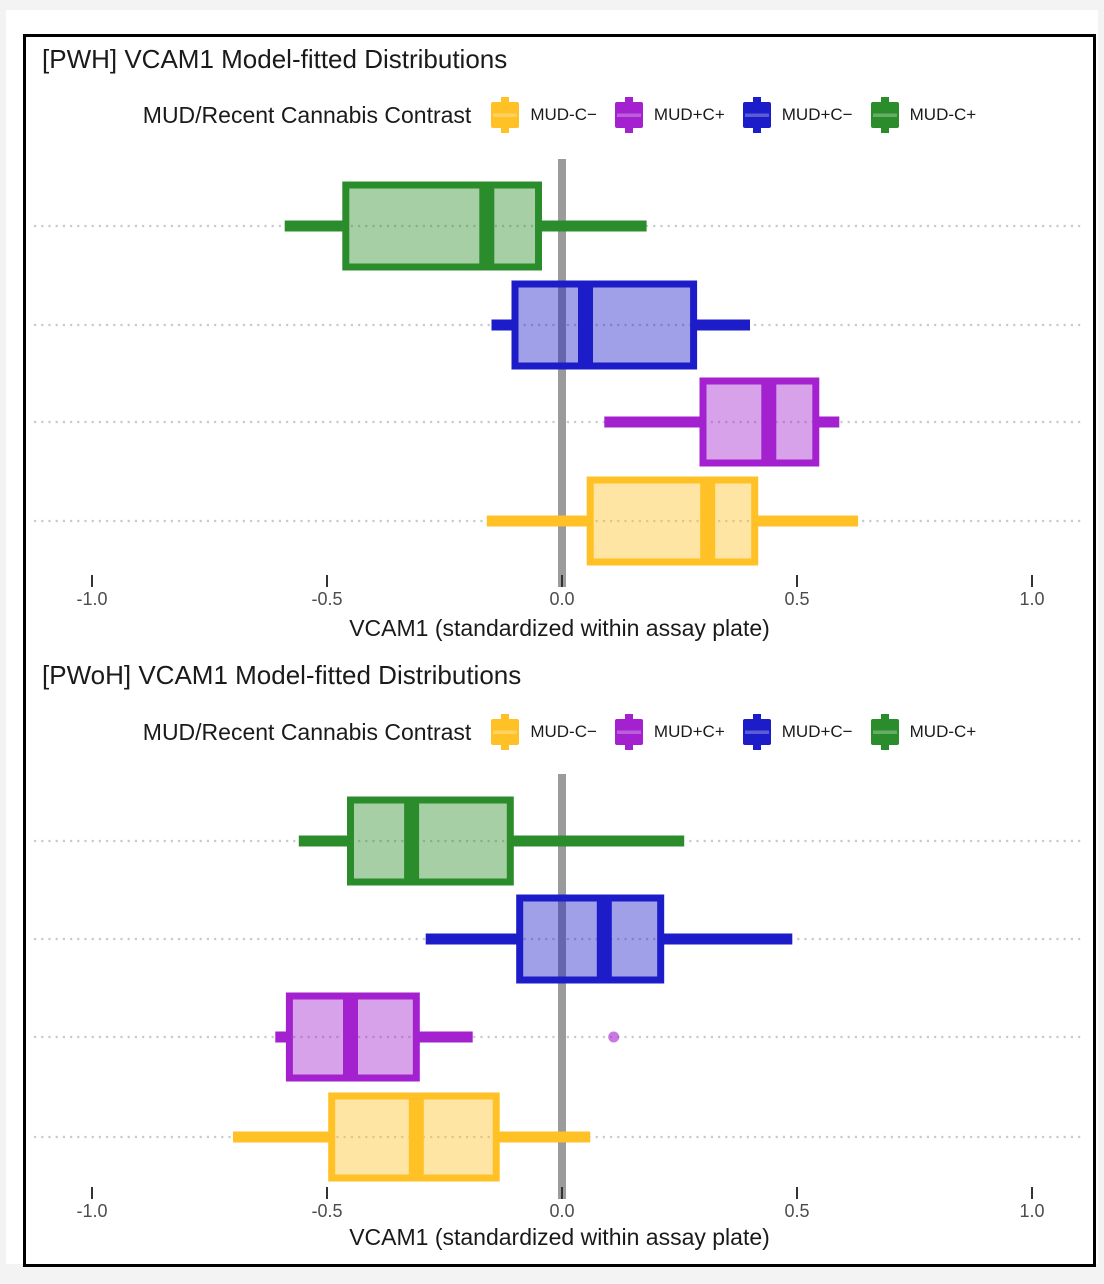  Describe the element at coordinates (559, 628) in the screenshot. I see `x-axis-title-pwh: VCAM1 (standardized within assay plate)` at that location.